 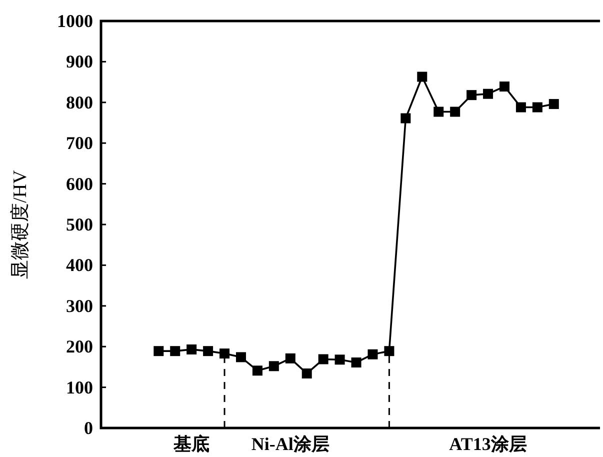 I want to click on y-tick-label: 200, so click(x=79, y=346).